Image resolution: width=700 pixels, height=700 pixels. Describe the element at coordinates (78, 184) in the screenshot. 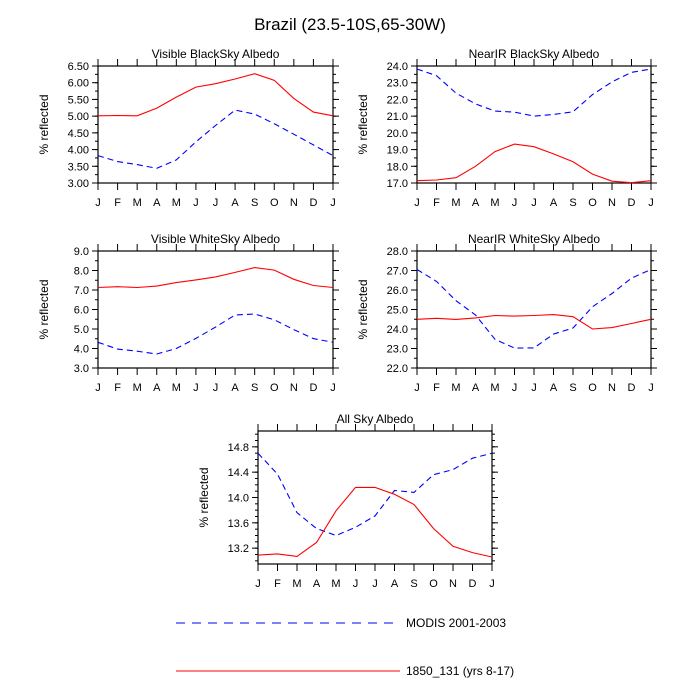

I see `y-tick-label: 3.00` at that location.